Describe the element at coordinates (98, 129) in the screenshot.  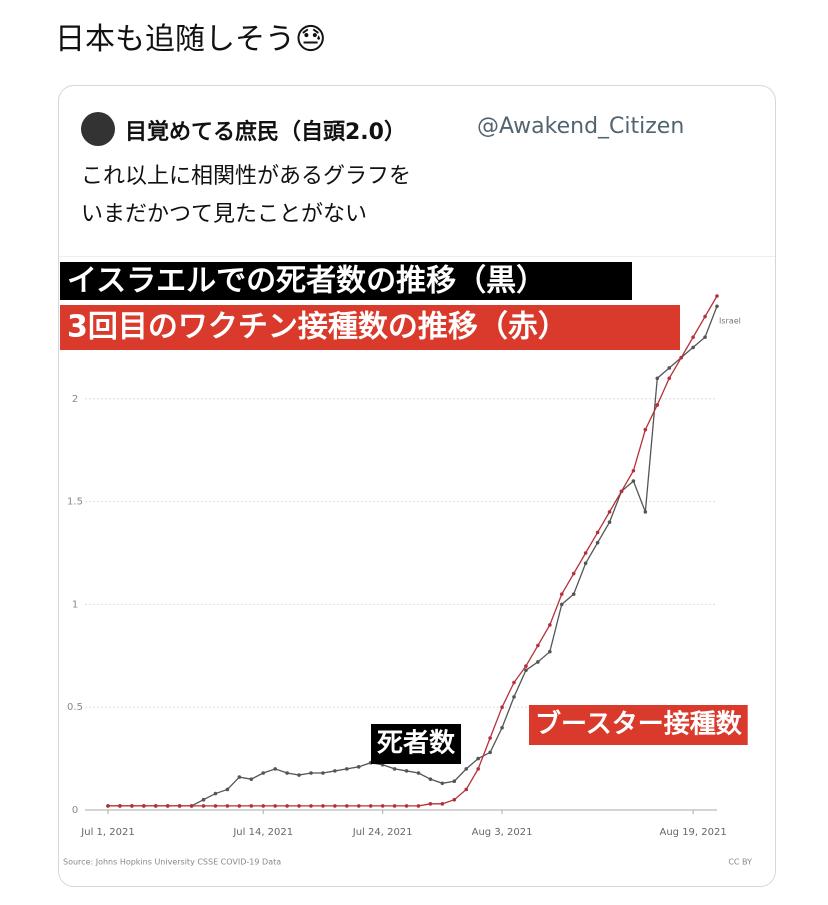
I see `avatar` at that location.